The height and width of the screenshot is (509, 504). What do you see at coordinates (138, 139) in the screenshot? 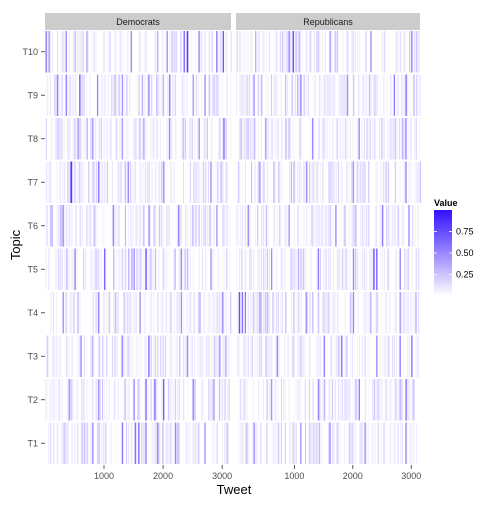
I see `heatmap-row-t8` at bounding box center [138, 139].